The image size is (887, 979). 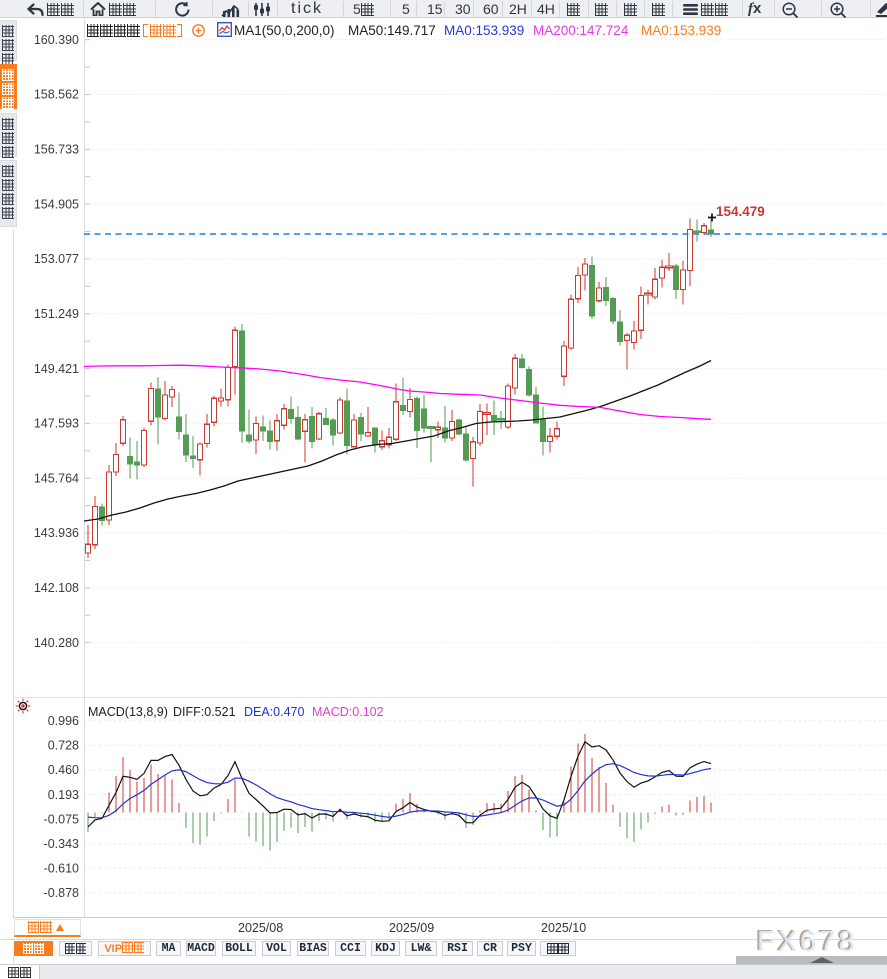 I want to click on svg-text: DEA:0.470, so click(x=274, y=712).